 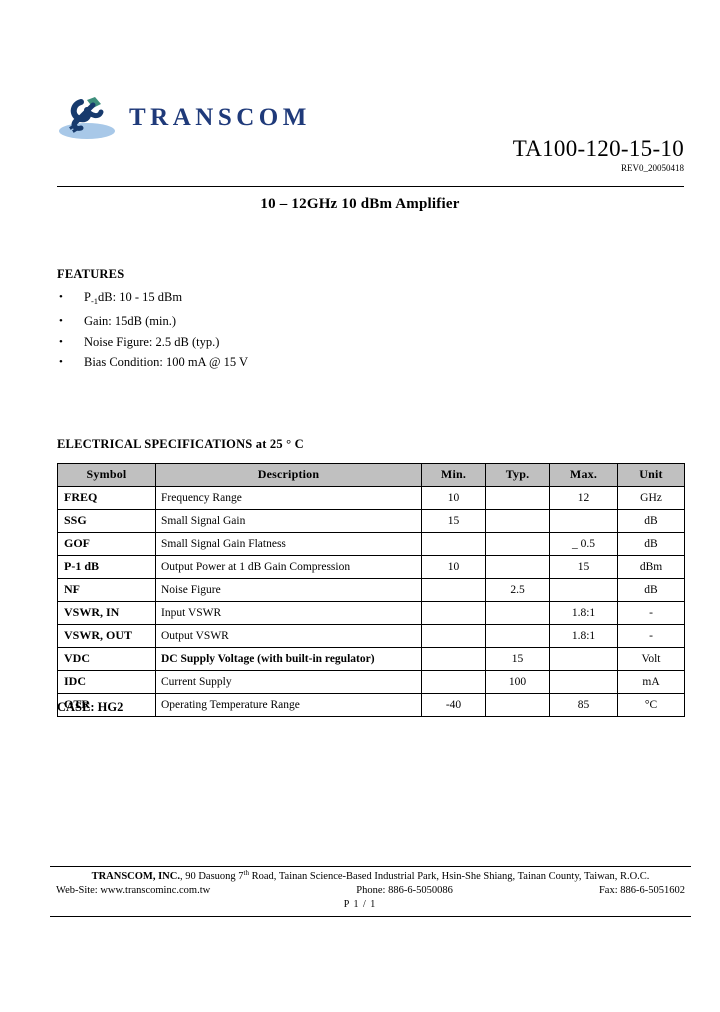 What do you see at coordinates (267, 321) in the screenshot?
I see `list-item: • Gain: 15dB (min.)` at bounding box center [267, 321].